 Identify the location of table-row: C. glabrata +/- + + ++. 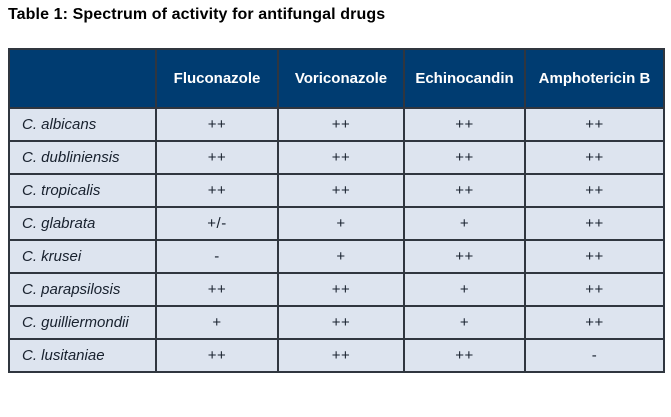
(336, 223).